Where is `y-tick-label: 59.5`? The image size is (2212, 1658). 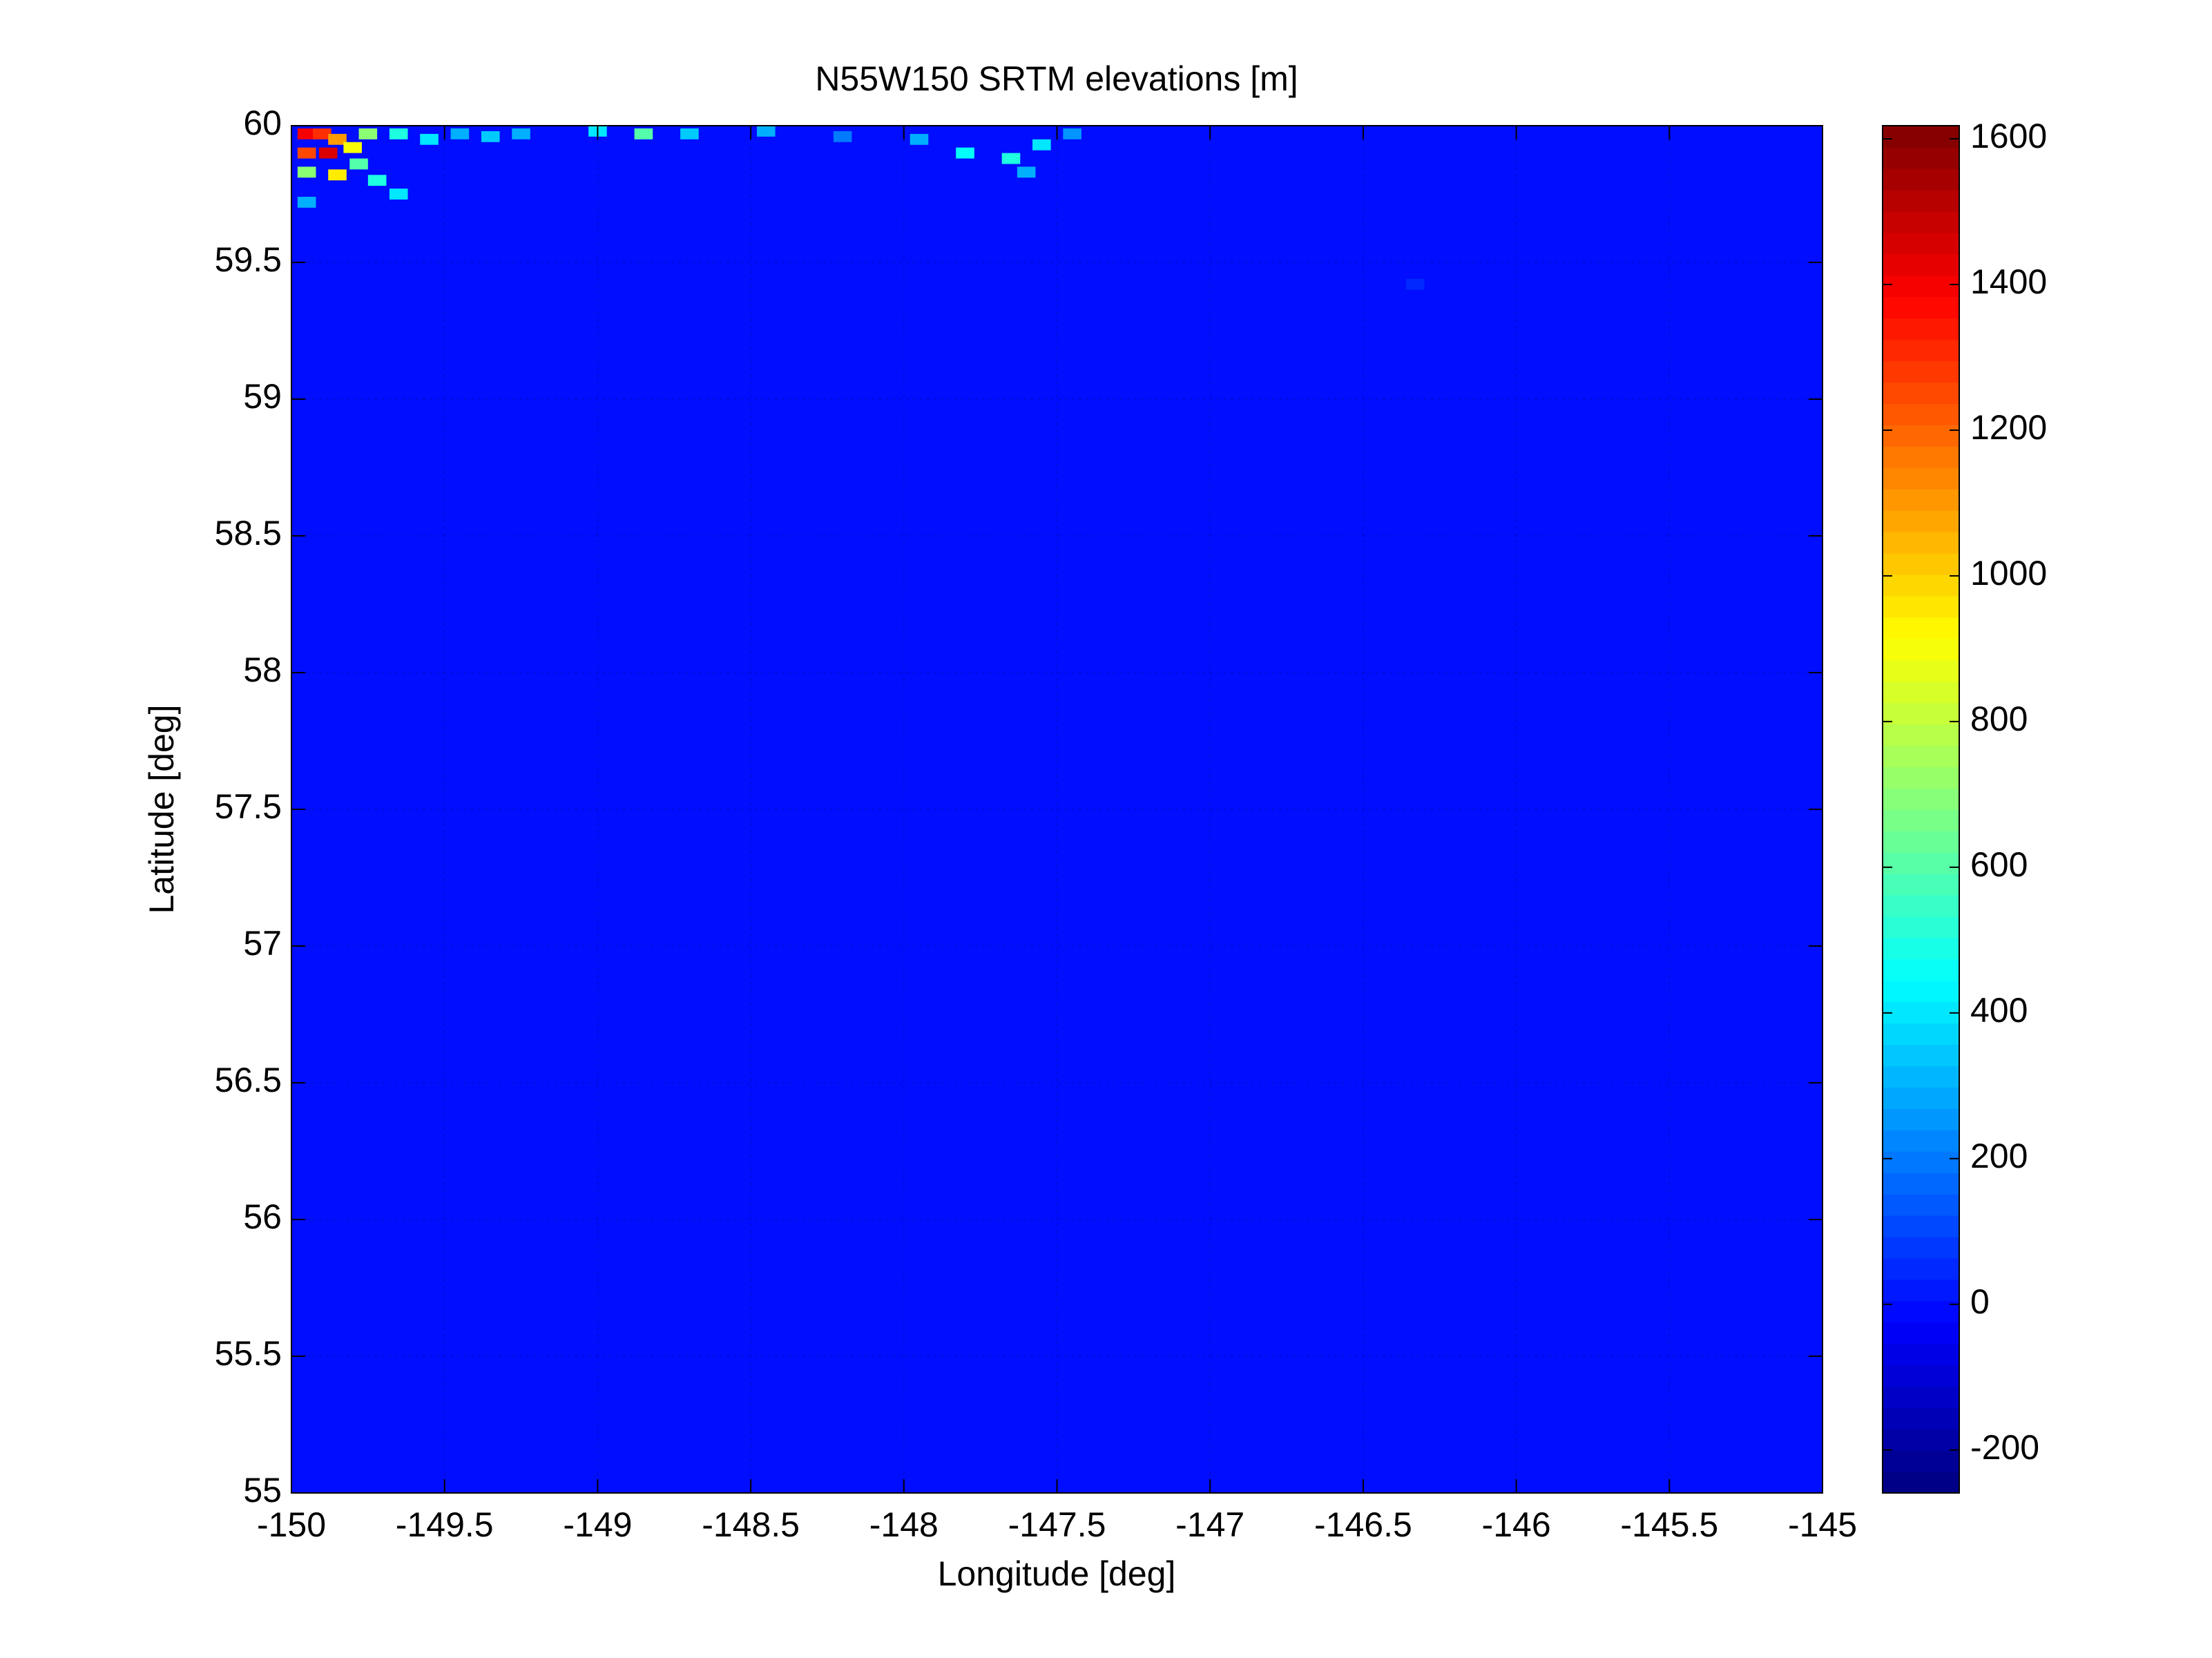 y-tick-label: 59.5 is located at coordinates (248, 259).